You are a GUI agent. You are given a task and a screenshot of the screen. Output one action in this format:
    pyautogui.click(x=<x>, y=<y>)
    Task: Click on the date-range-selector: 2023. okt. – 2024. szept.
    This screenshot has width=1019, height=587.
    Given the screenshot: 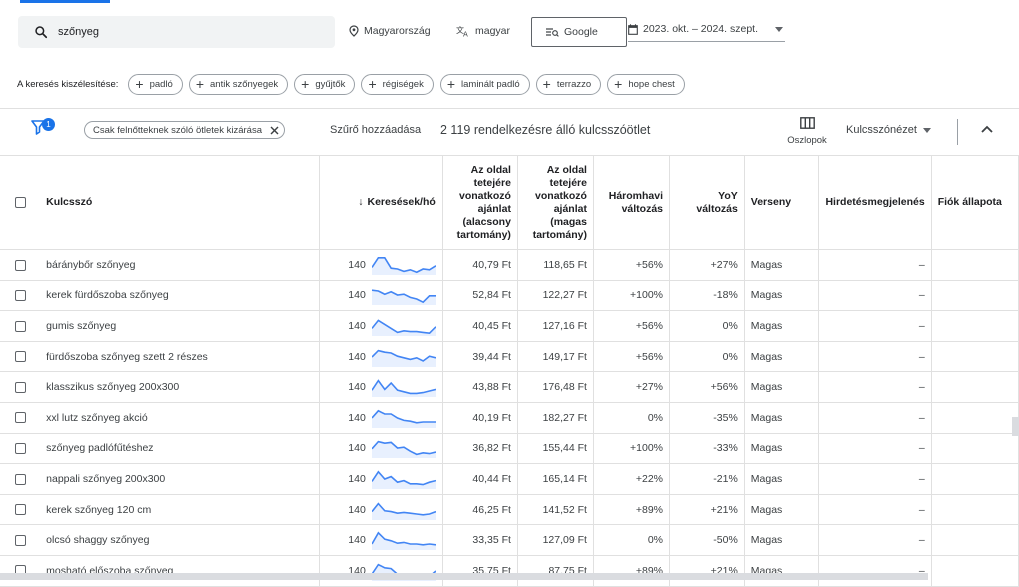 What is the action you would take?
    pyautogui.click(x=706, y=29)
    